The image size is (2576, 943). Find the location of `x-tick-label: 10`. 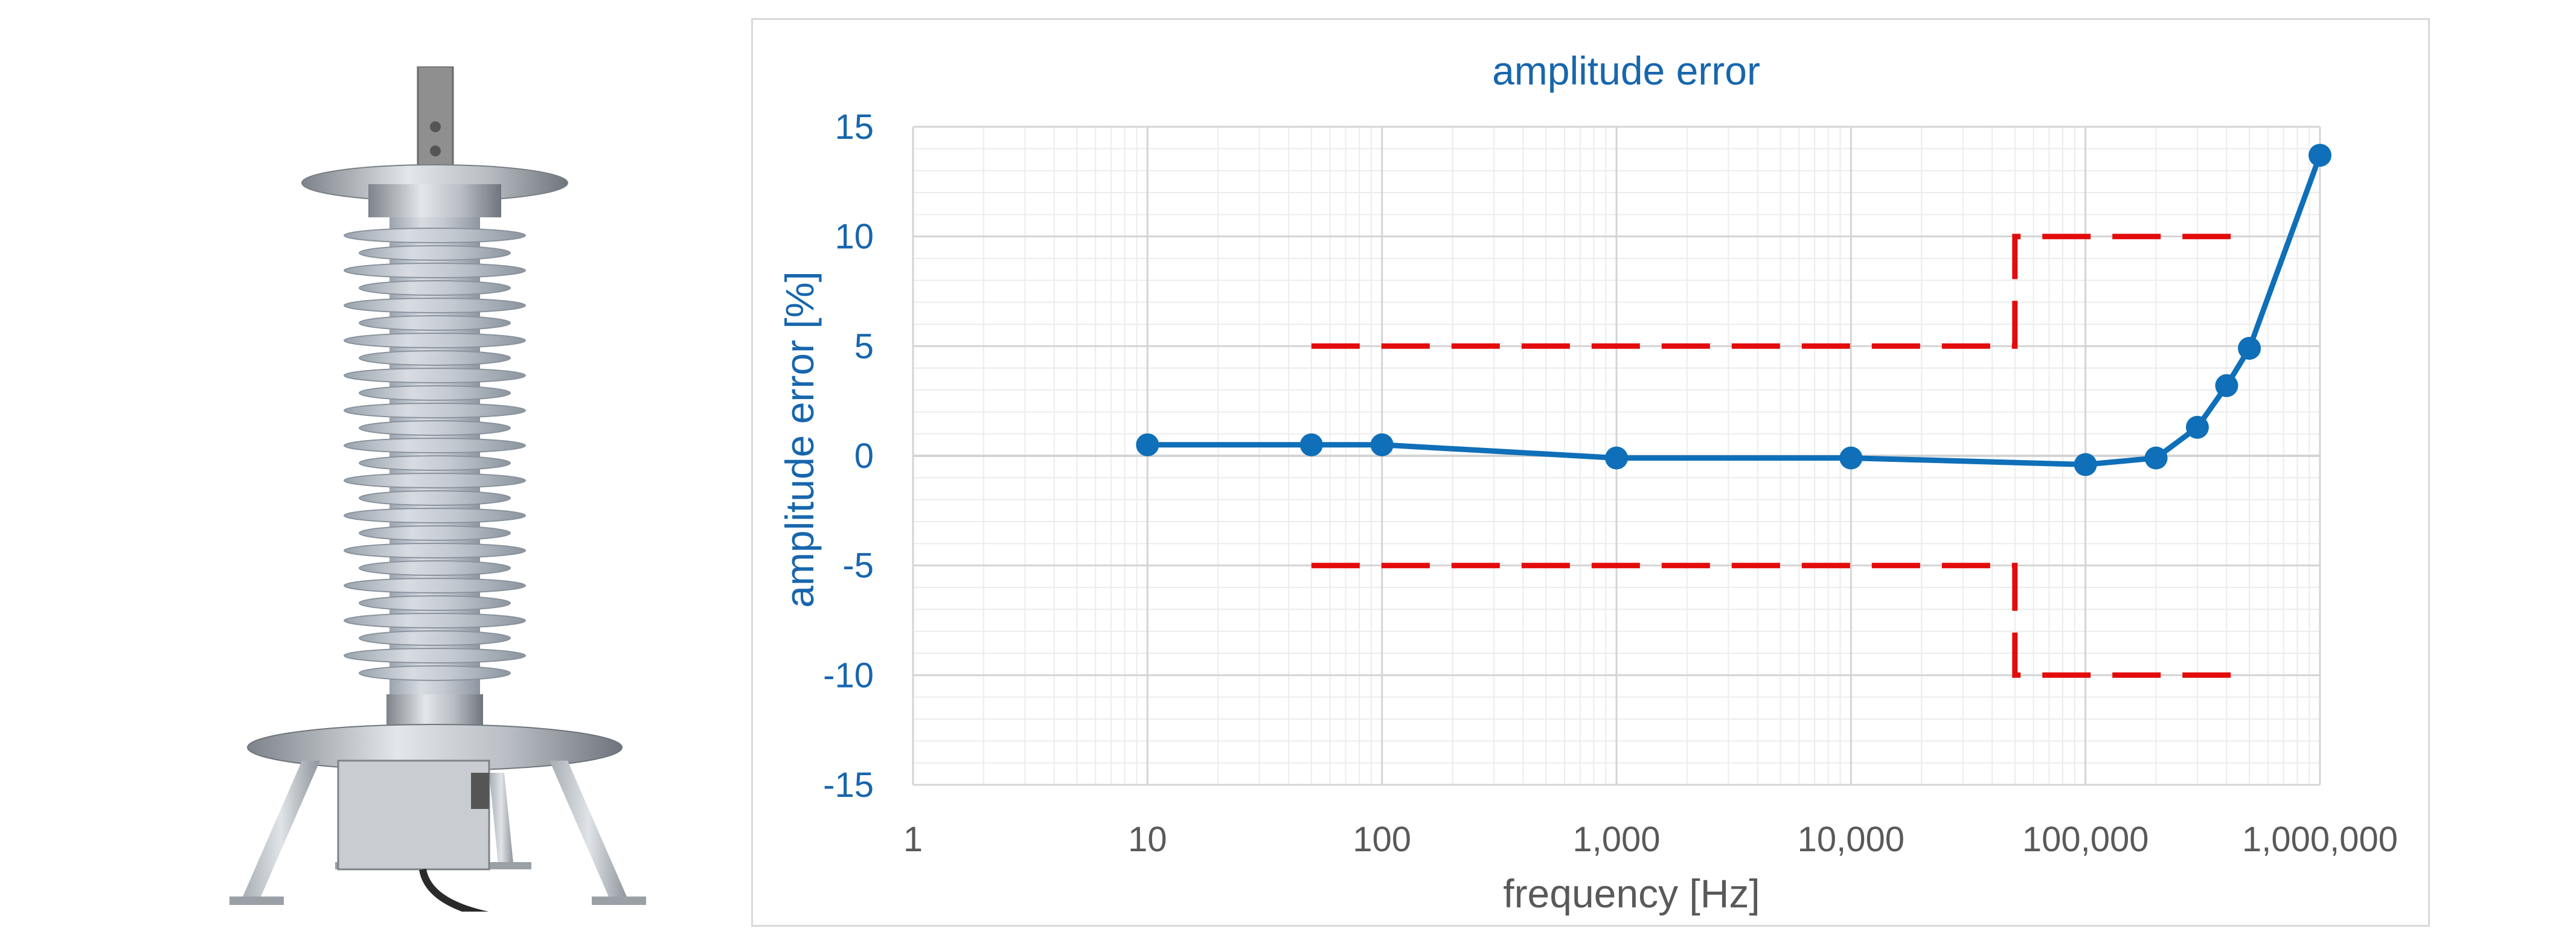

x-tick-label: 10 is located at coordinates (1147, 839).